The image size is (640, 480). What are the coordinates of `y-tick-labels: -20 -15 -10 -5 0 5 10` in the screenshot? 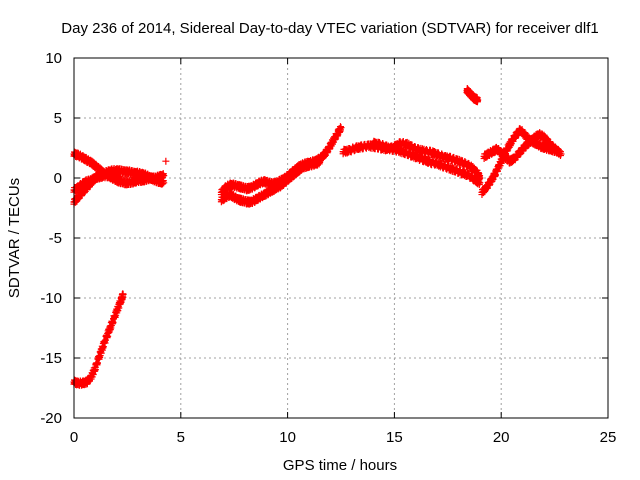 It's located at (51, 238).